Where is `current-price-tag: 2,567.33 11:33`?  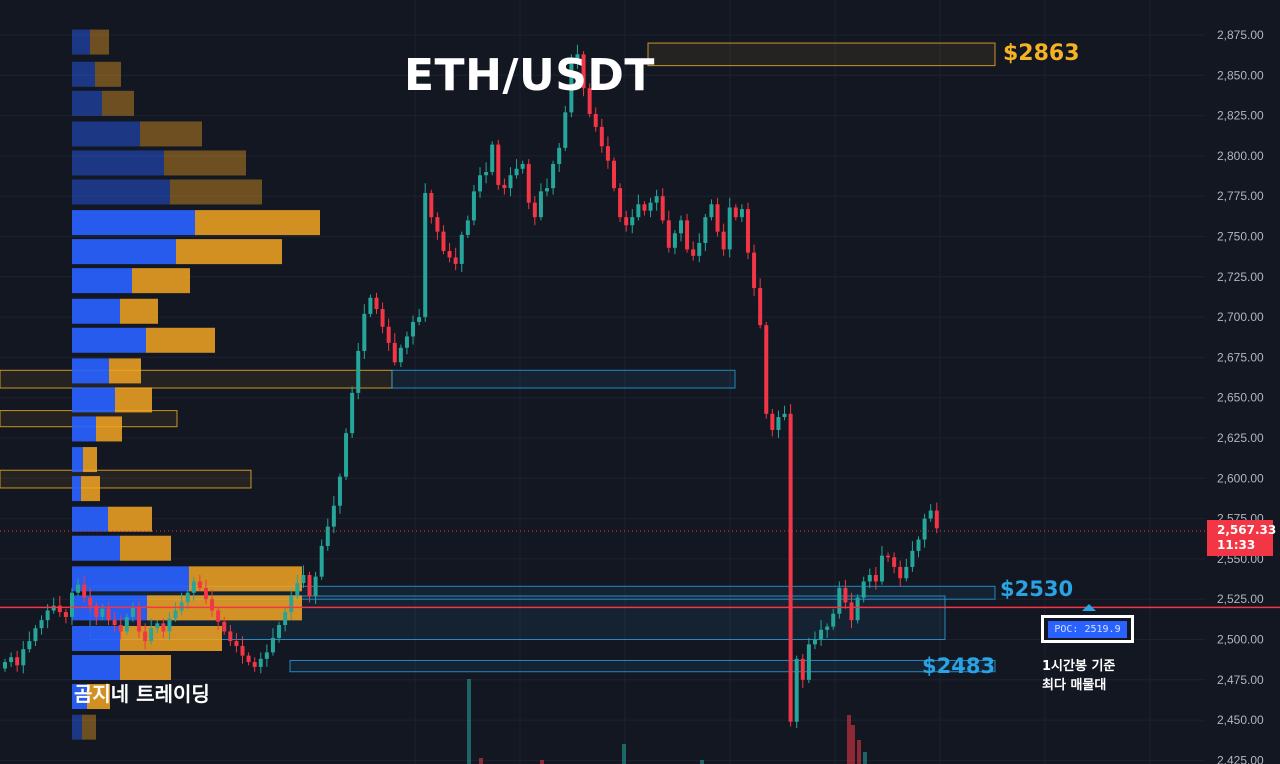
current-price-tag: 2,567.33 11:33 is located at coordinates (1241, 538).